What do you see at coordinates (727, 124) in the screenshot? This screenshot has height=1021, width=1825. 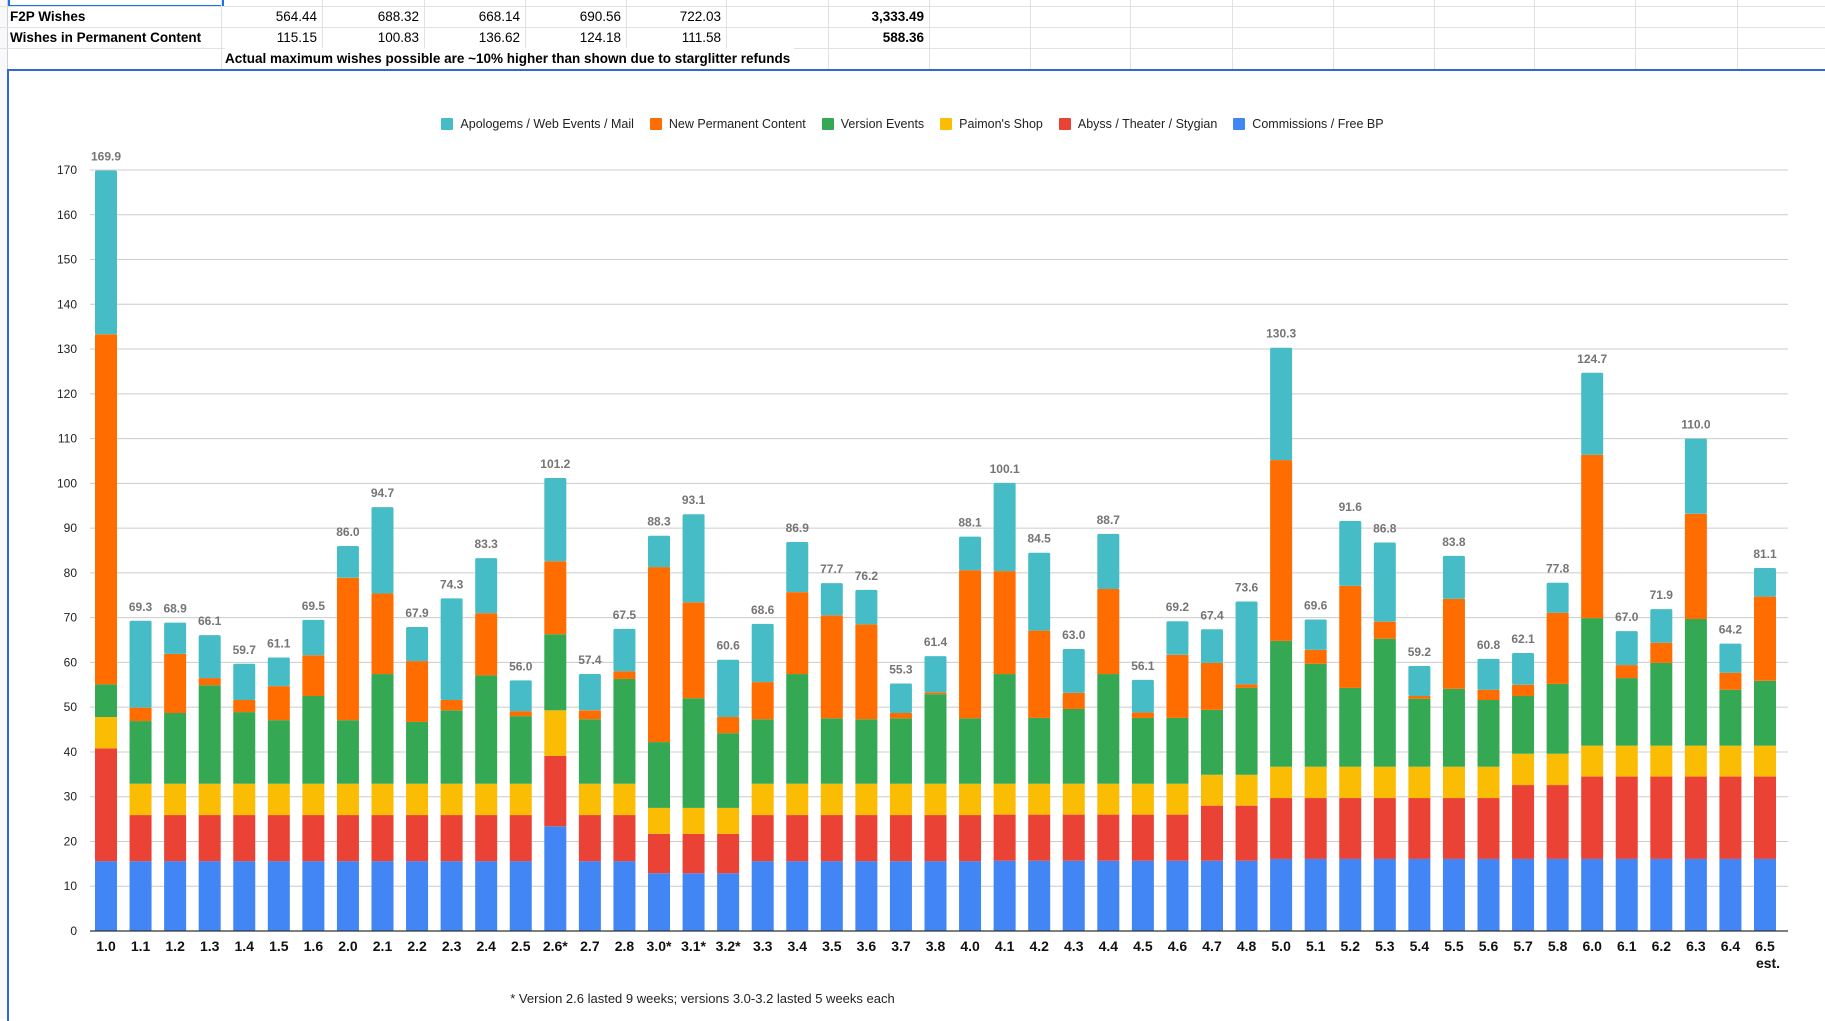 I see `legend-item-permanent: New Permanent Content` at bounding box center [727, 124].